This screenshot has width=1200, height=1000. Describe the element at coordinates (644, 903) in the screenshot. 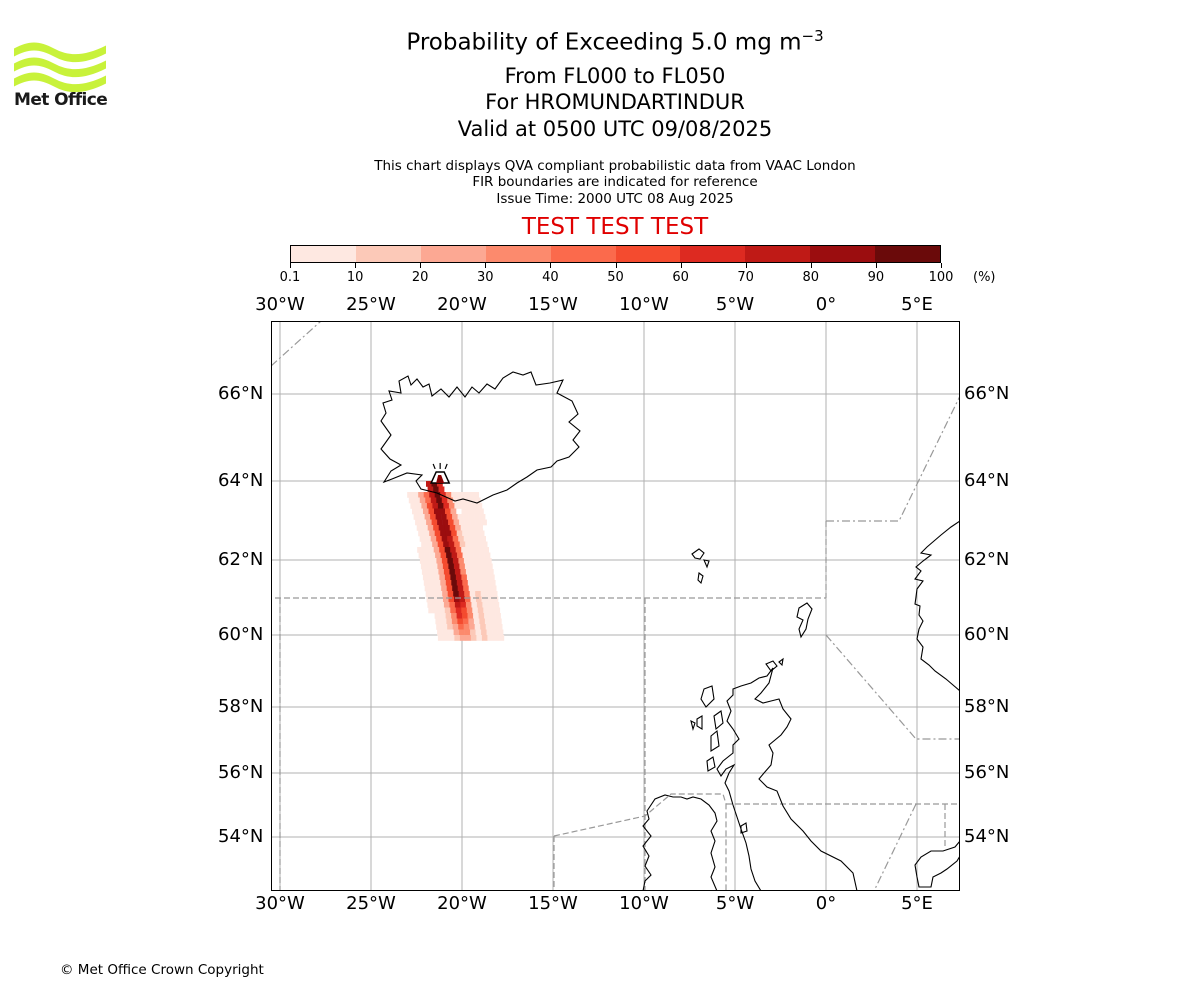

I see `longitude-label: 10°W` at that location.